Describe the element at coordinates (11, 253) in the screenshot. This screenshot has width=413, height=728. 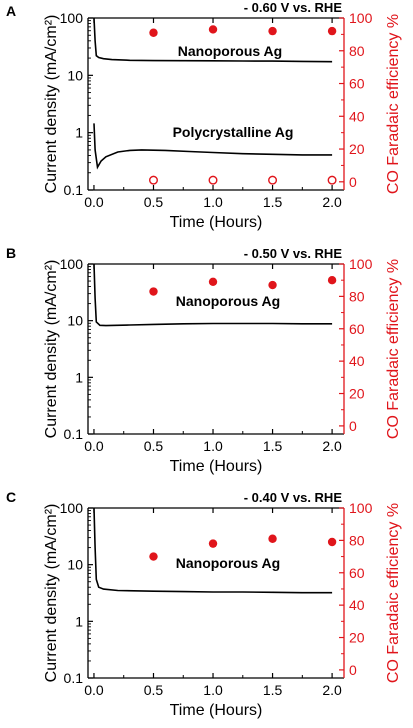
I see `panel-label: B` at that location.